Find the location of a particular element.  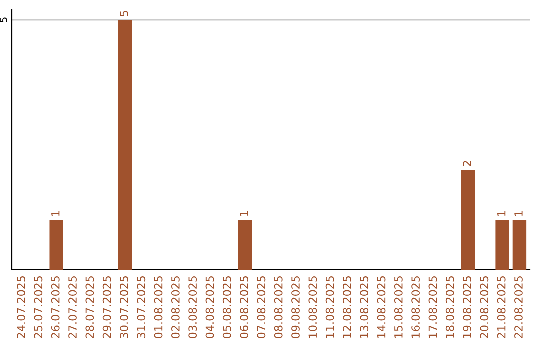

x-tick-label: 01.08.2025 is located at coordinates (158, 307).